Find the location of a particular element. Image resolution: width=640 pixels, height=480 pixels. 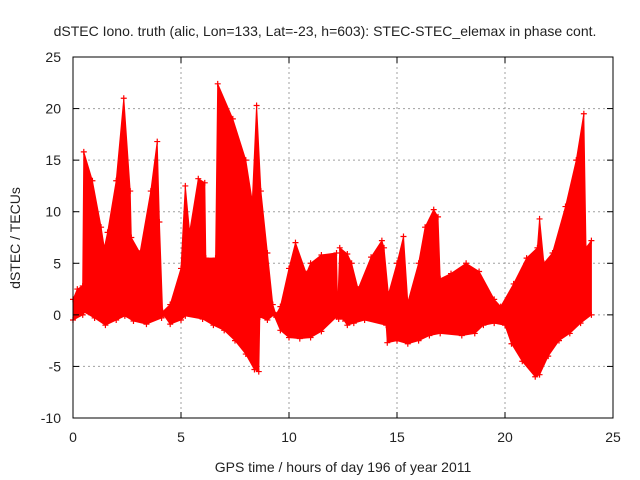

x-tick-label: 25 is located at coordinates (613, 437).